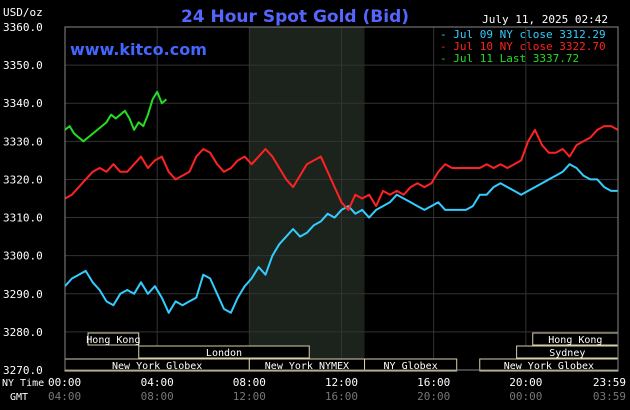 This screenshot has height=410, width=630. What do you see at coordinates (23, 370) in the screenshot?
I see `y-tick-label: 3270.0` at bounding box center [23, 370].